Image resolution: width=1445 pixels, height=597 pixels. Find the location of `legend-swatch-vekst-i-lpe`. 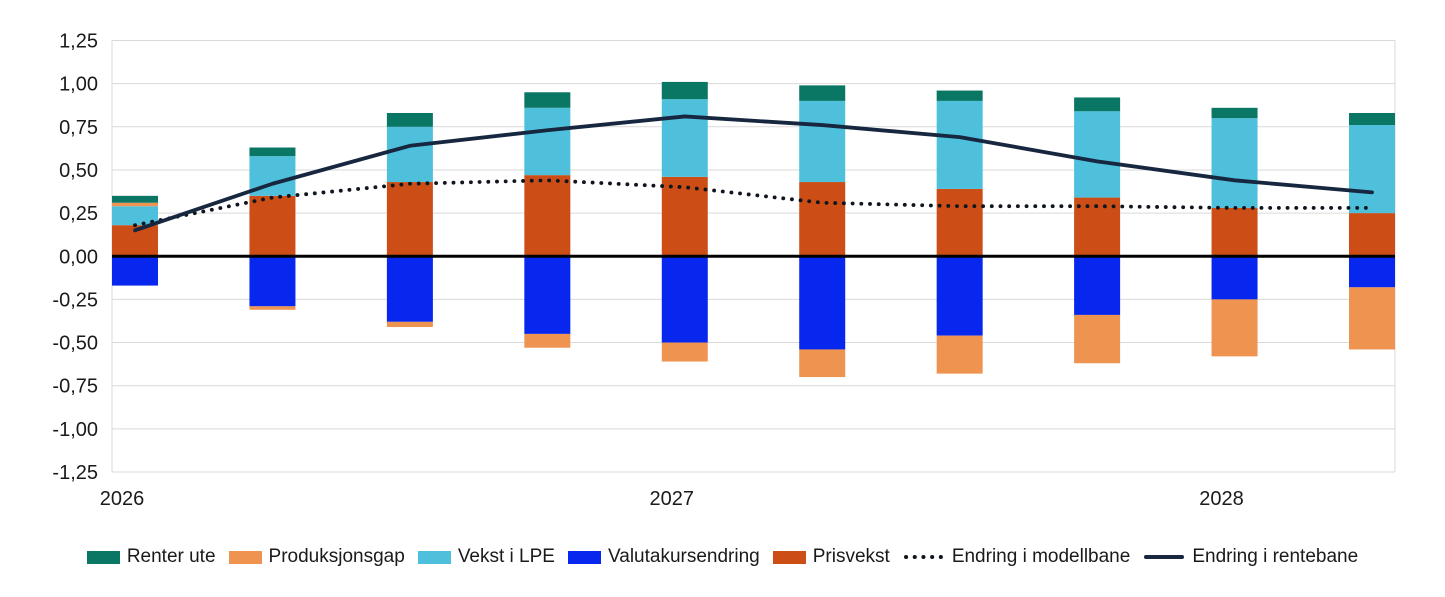

legend-swatch-vekst-i-lpe is located at coordinates (434, 557).